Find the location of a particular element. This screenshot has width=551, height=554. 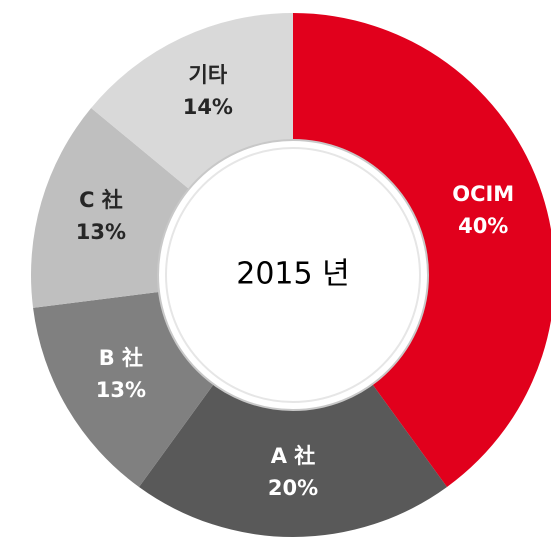

center-label: 2015 년 is located at coordinates (292, 274).